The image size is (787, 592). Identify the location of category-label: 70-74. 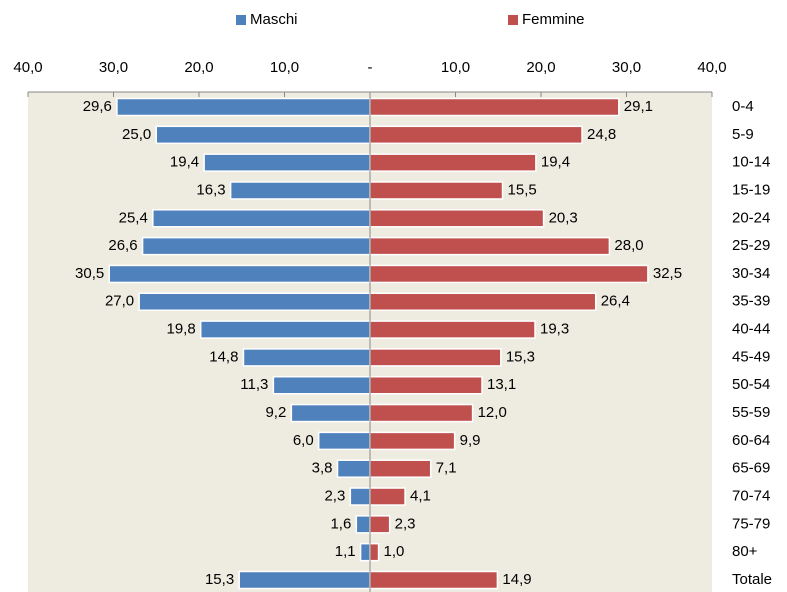
(751, 495).